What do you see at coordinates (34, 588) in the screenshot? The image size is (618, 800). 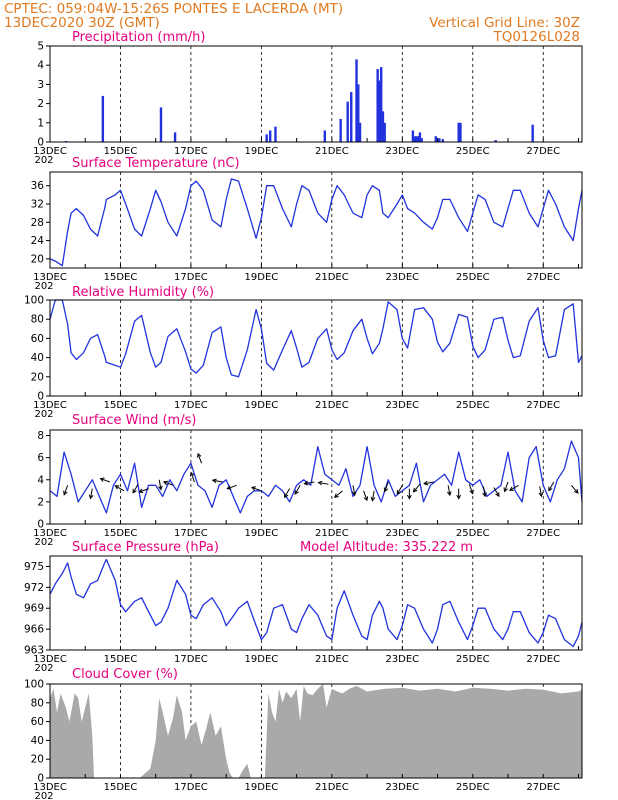 I see `y-tick-label: 972` at bounding box center [34, 588].